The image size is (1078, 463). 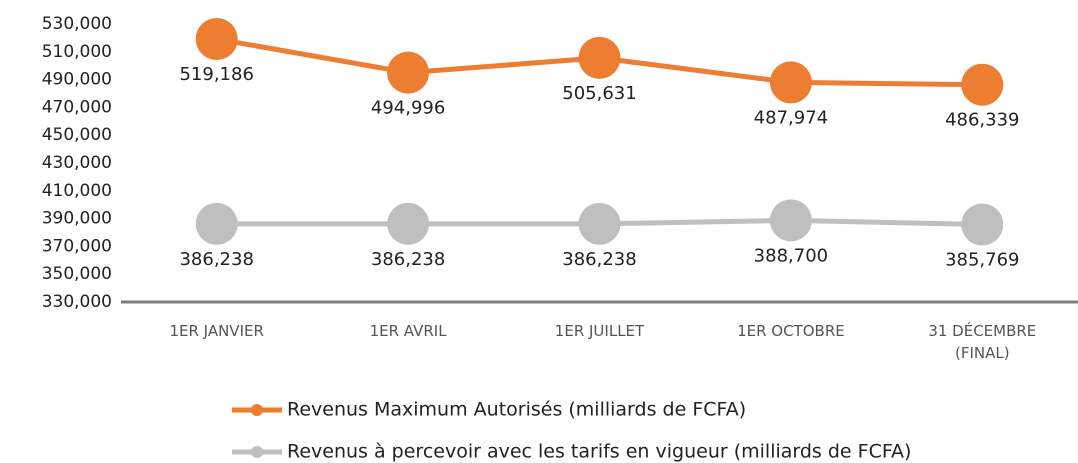 What do you see at coordinates (408, 331) in the screenshot?
I see `x-tick-label: 1ER AVRIL` at bounding box center [408, 331].